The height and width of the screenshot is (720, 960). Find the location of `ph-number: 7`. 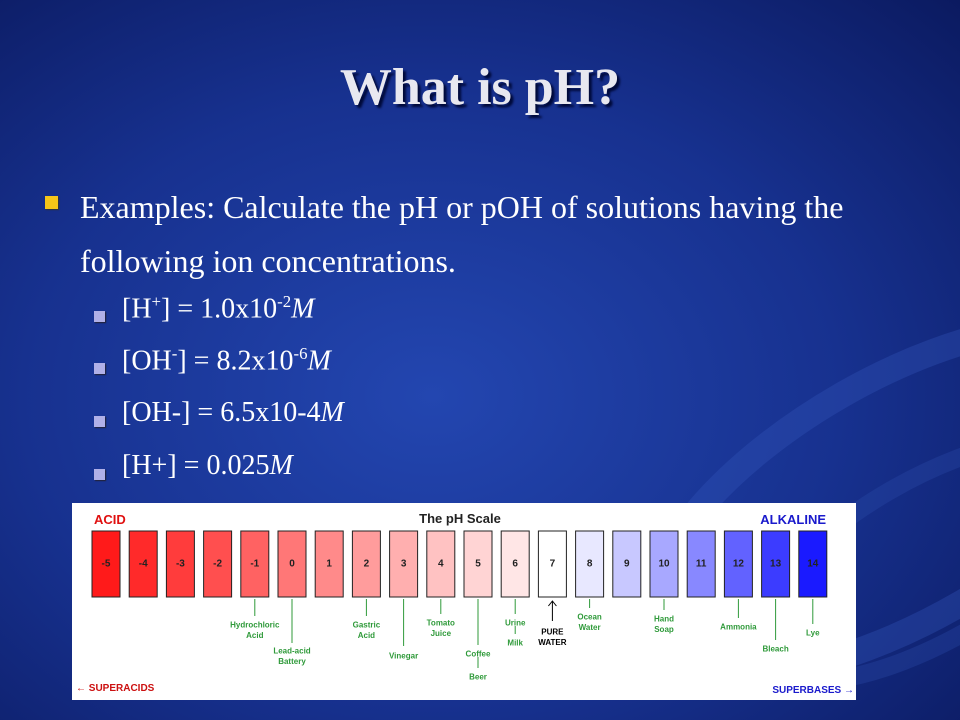

ph-number: 7 is located at coordinates (553, 564).